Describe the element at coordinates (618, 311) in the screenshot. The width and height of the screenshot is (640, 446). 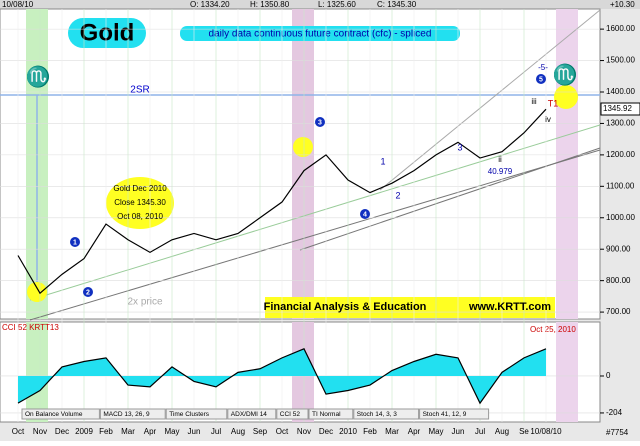
I see `y-tick-label: 700.00` at that location.